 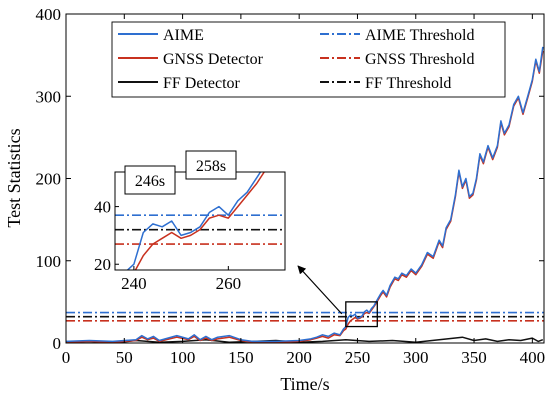 I want to click on annotation-258s: 258s, so click(x=211, y=165).